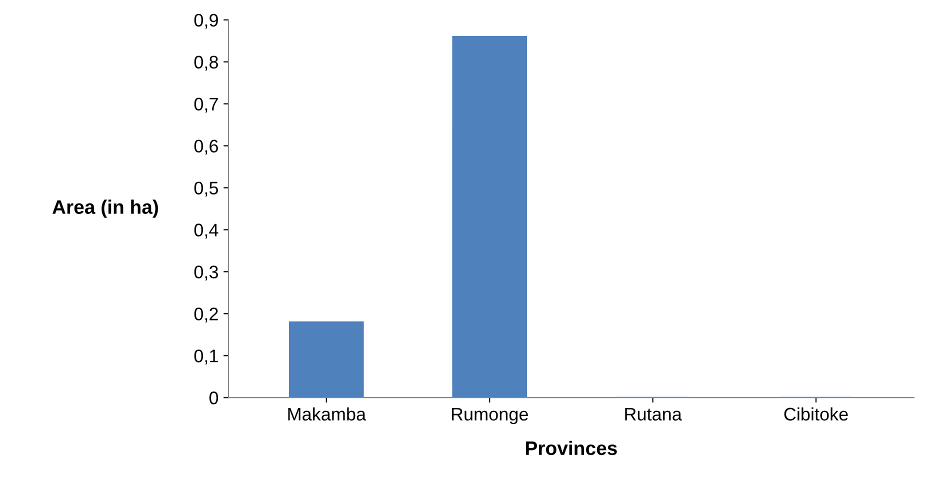 The height and width of the screenshot is (497, 952). Describe the element at coordinates (206, 147) in the screenshot. I see `y-tick-label: 0,6` at that location.